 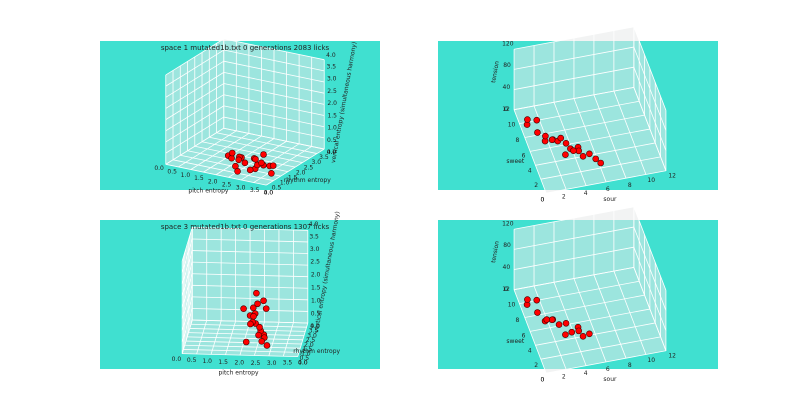 I want to click on y-tick-label: 12, so click(x=506, y=289).